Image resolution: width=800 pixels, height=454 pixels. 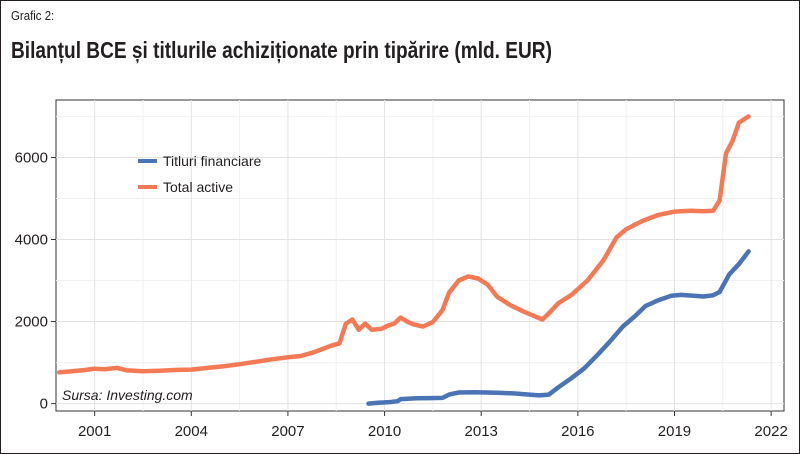 What do you see at coordinates (577, 431) in the screenshot?
I see `x-tick-label: 2016` at bounding box center [577, 431].